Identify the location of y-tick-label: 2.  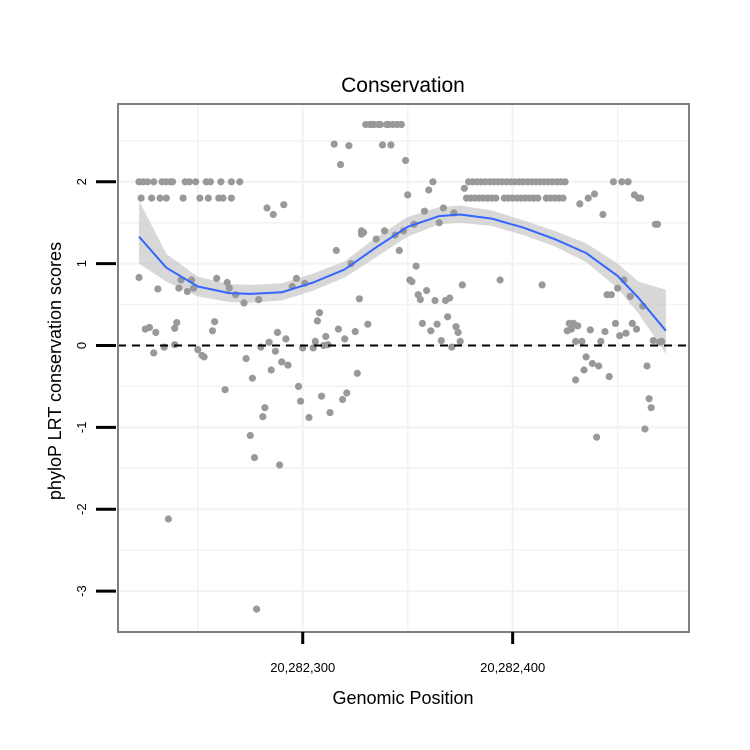
(81, 181).